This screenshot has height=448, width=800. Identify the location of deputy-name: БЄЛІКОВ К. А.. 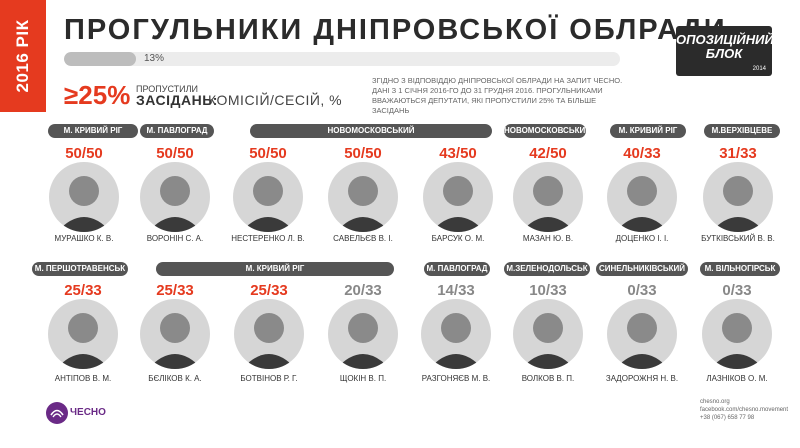
(175, 378).